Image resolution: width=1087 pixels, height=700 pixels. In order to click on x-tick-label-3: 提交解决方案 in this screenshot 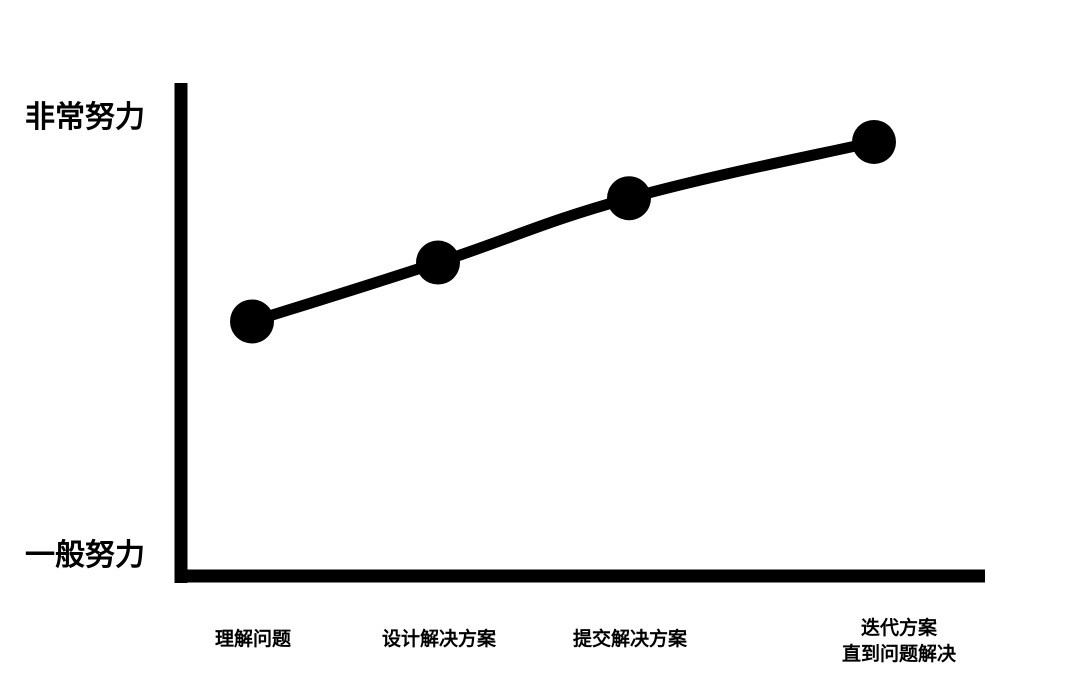, I will do `click(630, 638)`.